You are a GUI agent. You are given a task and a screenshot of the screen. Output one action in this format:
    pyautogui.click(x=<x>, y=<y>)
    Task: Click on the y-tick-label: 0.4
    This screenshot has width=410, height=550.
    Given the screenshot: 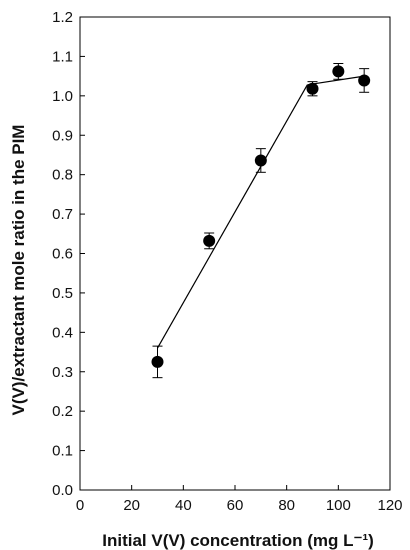 What is the action you would take?
    pyautogui.click(x=62, y=332)
    